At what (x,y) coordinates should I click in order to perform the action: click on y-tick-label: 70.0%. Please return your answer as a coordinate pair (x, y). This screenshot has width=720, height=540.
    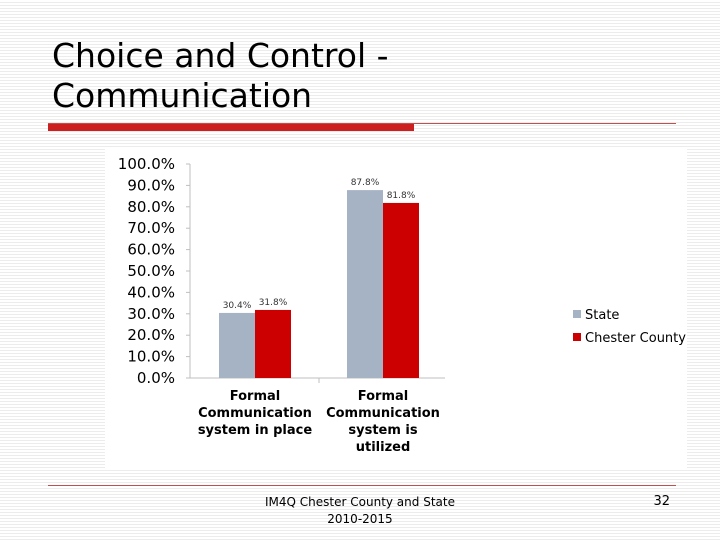
    Looking at the image, I should click on (151, 228).